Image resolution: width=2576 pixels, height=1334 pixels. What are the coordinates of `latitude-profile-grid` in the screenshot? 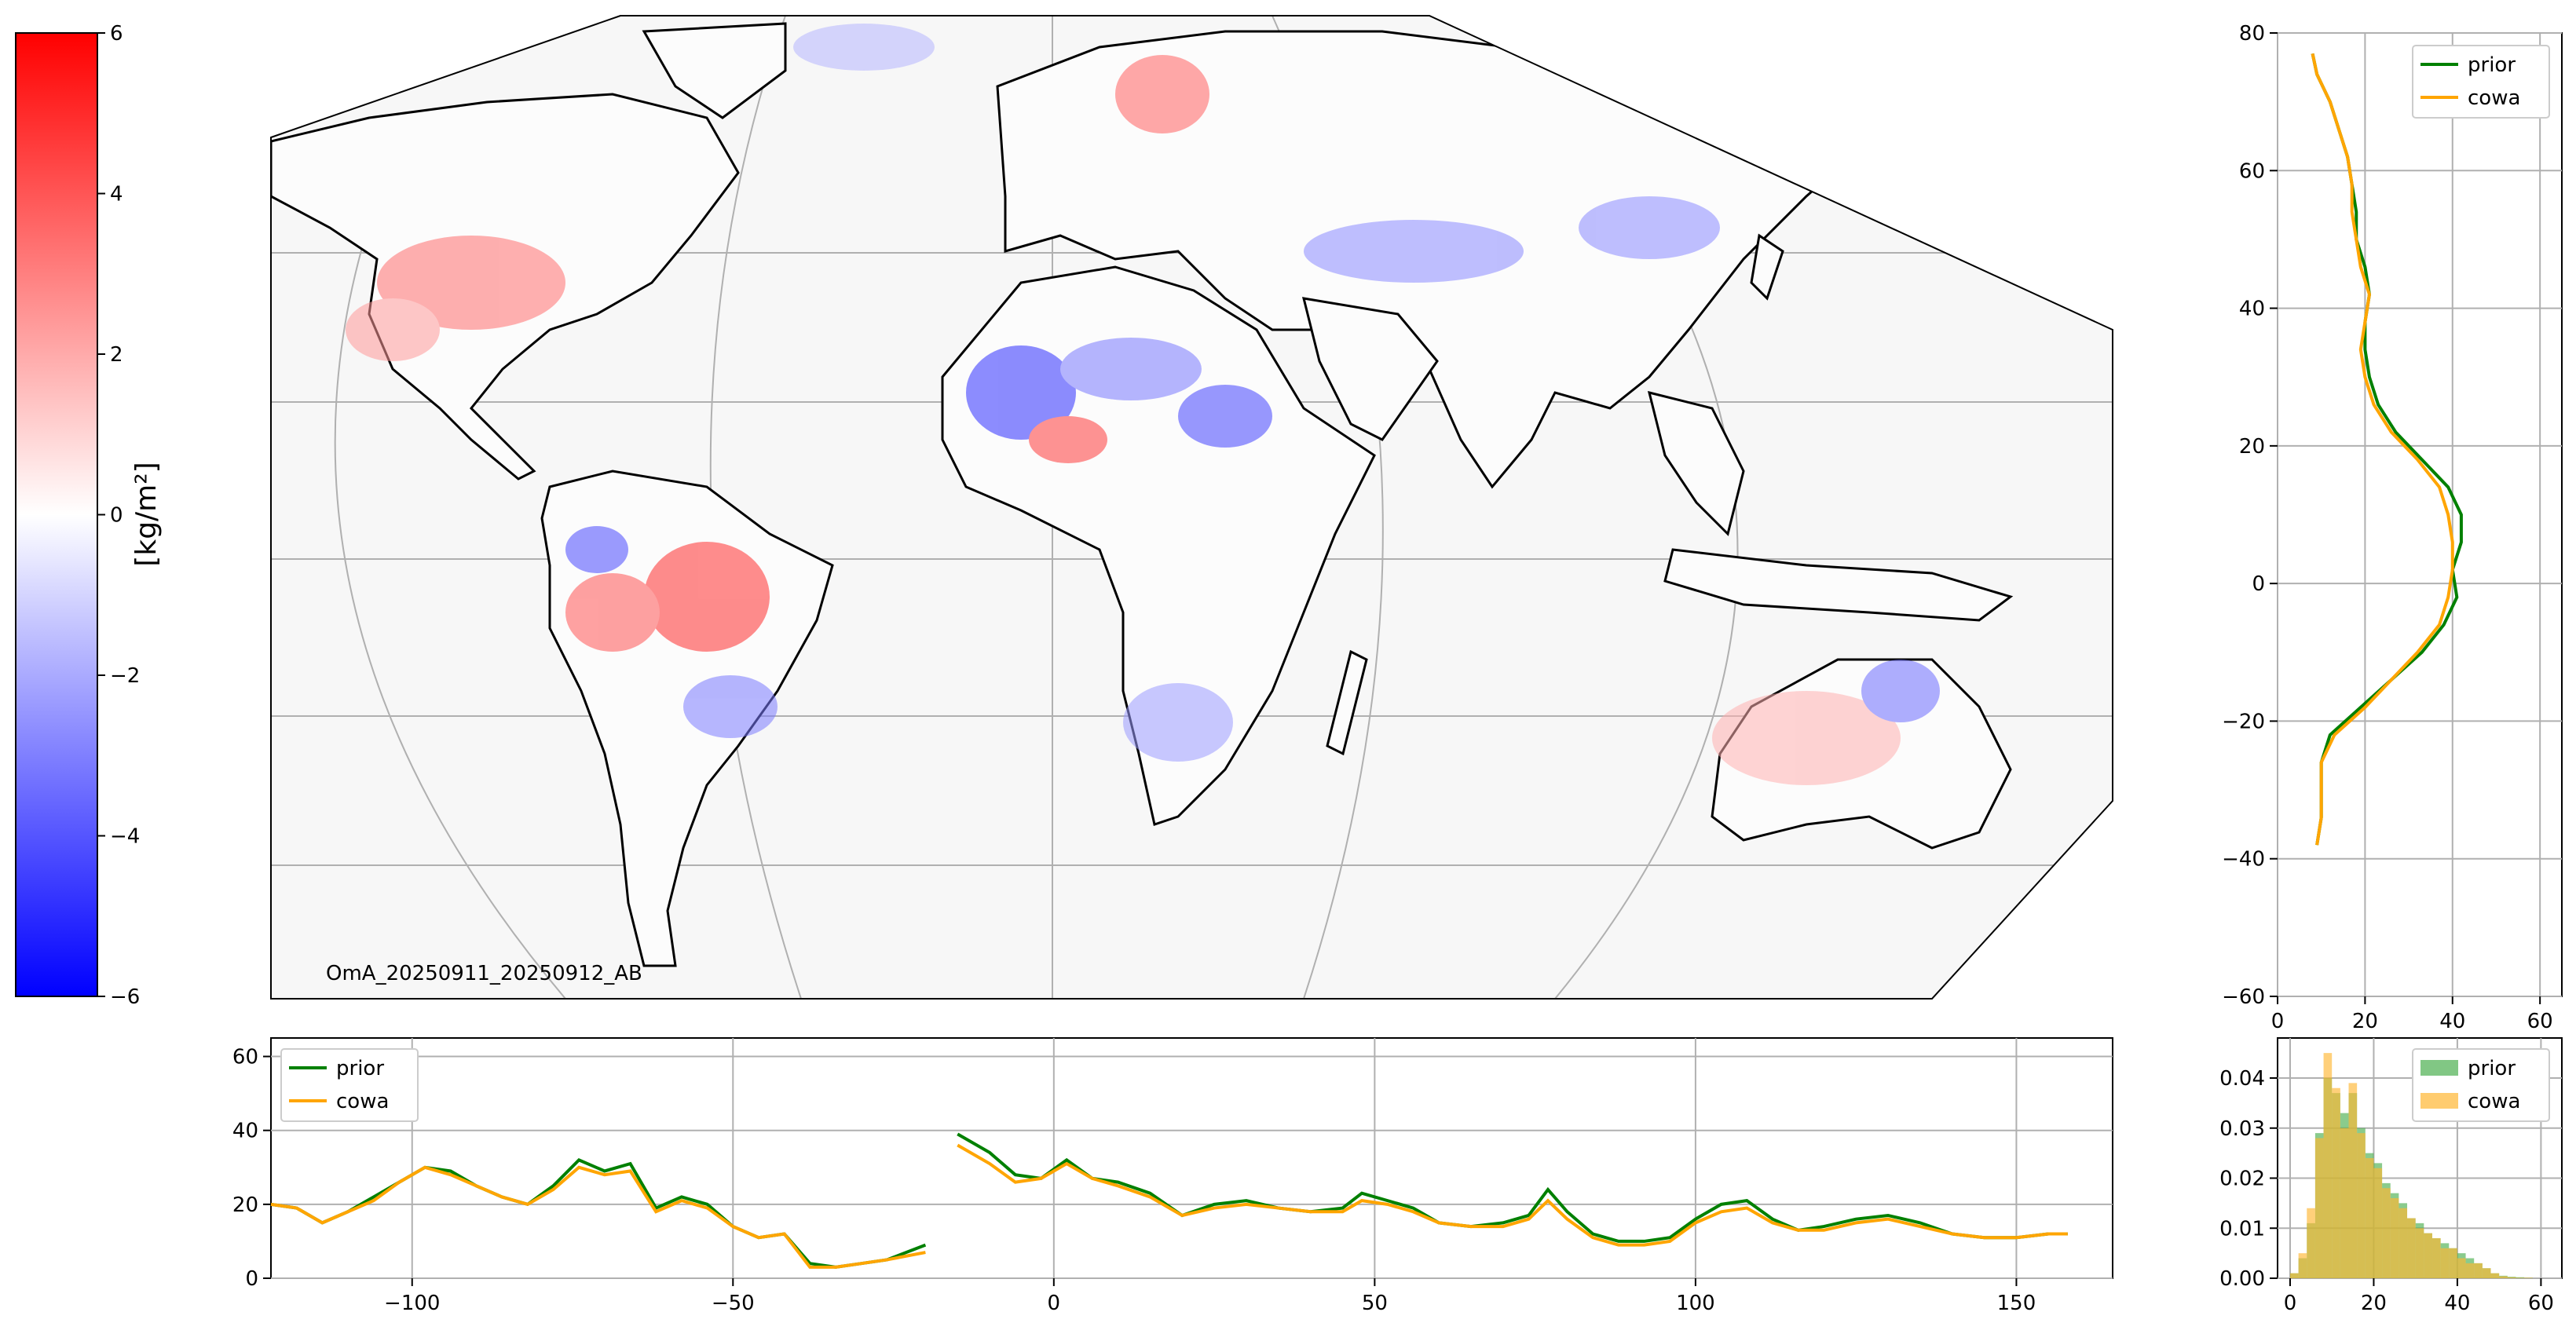 It's located at (2419, 514).